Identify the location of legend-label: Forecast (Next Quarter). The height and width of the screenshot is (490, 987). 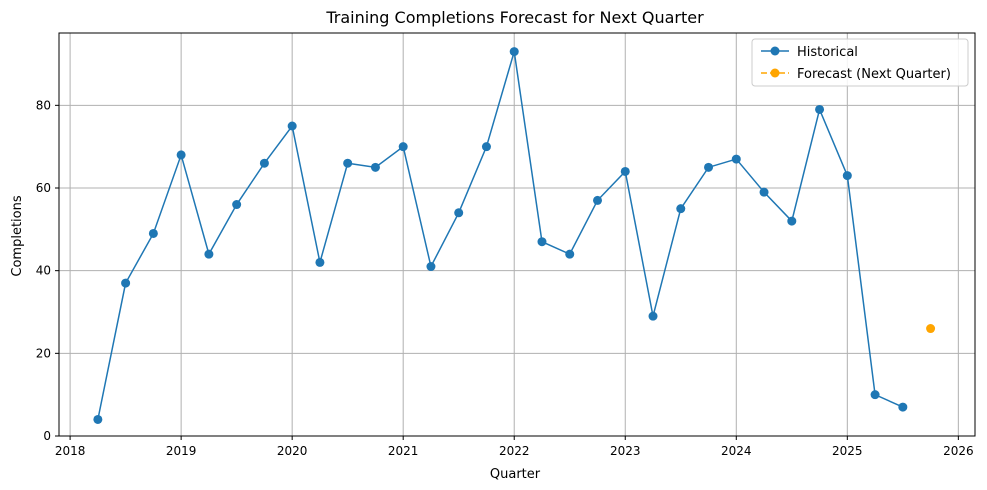
(874, 74).